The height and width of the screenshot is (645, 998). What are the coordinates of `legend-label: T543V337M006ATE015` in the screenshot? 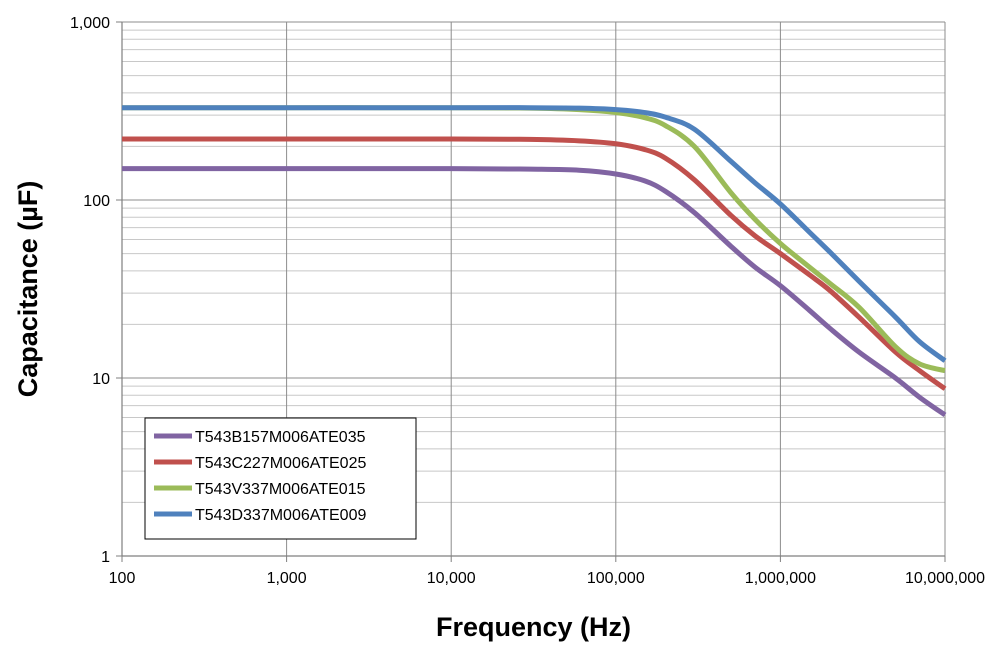 It's located at (280, 489).